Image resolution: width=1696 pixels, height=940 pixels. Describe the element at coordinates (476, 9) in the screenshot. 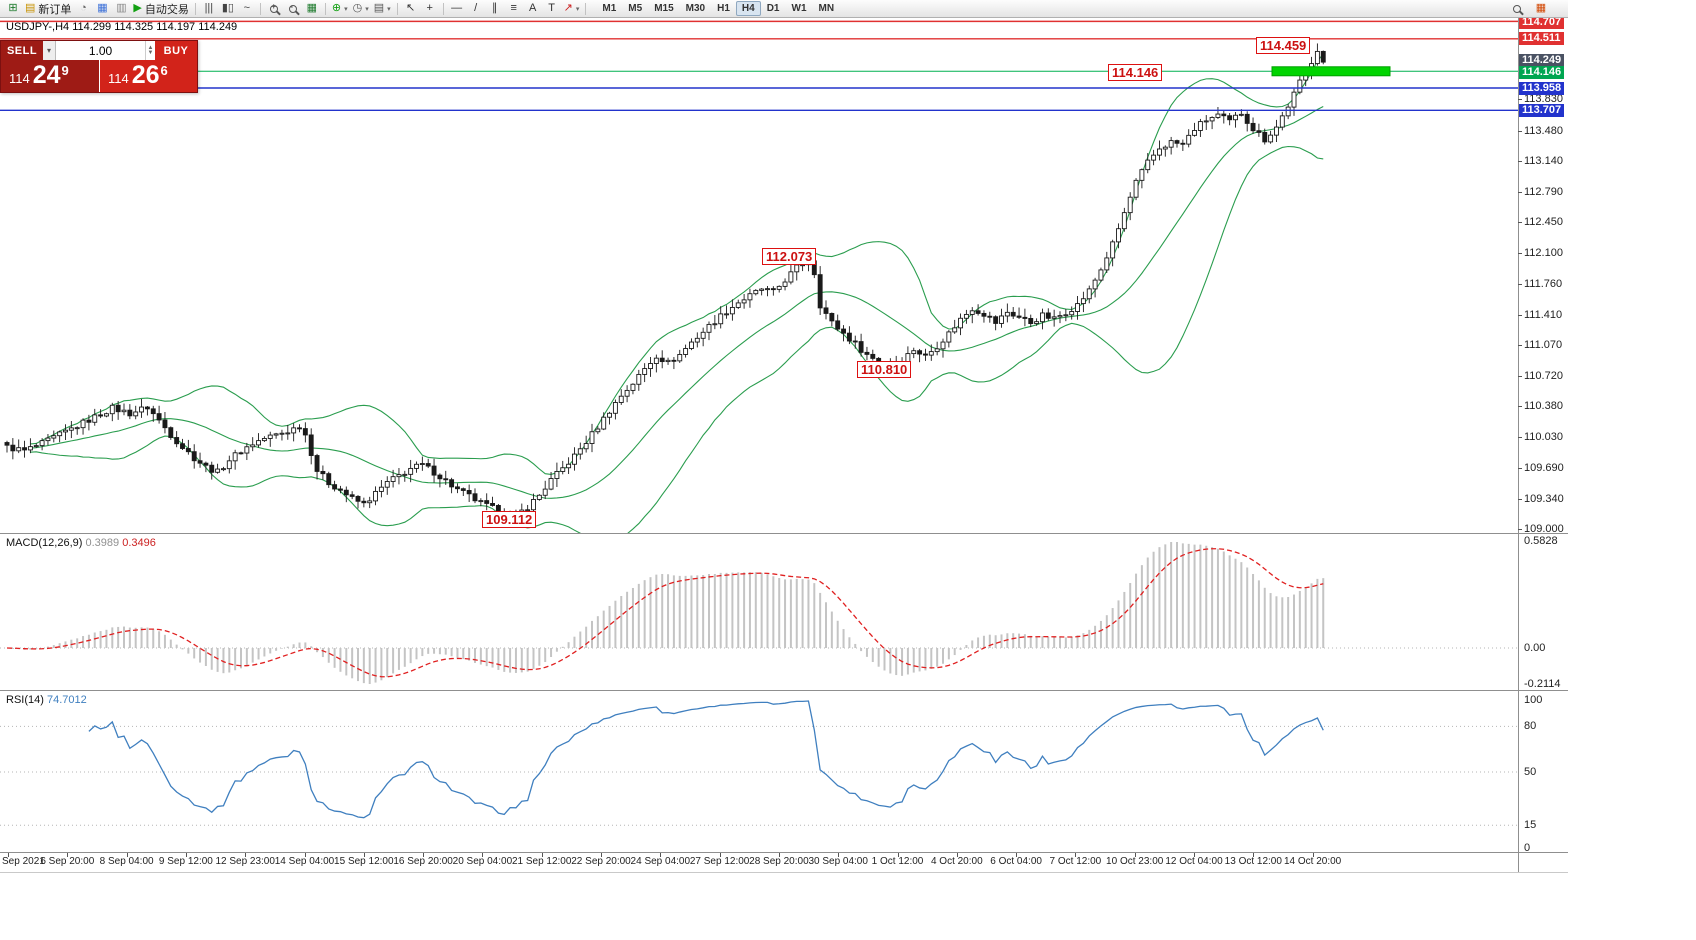

I see `trendline-button: /` at that location.